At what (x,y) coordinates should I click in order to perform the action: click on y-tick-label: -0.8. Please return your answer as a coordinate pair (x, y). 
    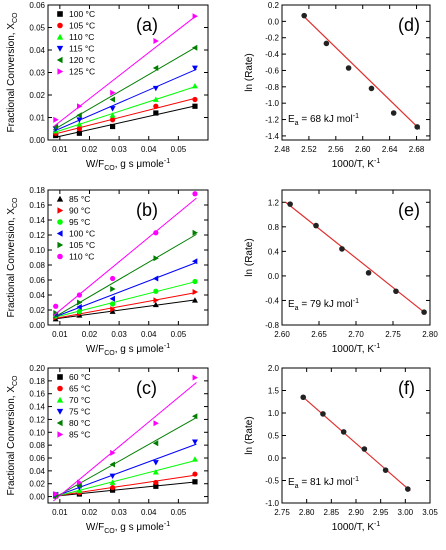
    Looking at the image, I should click on (272, 325).